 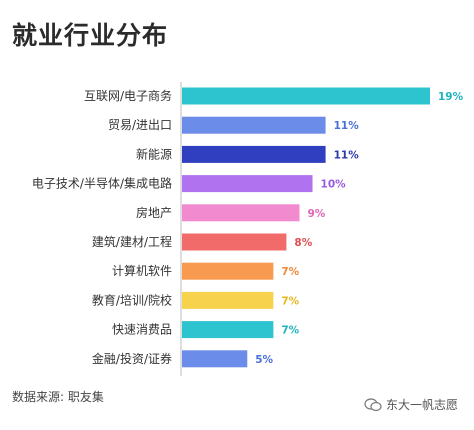 What do you see at coordinates (154, 212) in the screenshot?
I see `category-label: 房地产` at bounding box center [154, 212].